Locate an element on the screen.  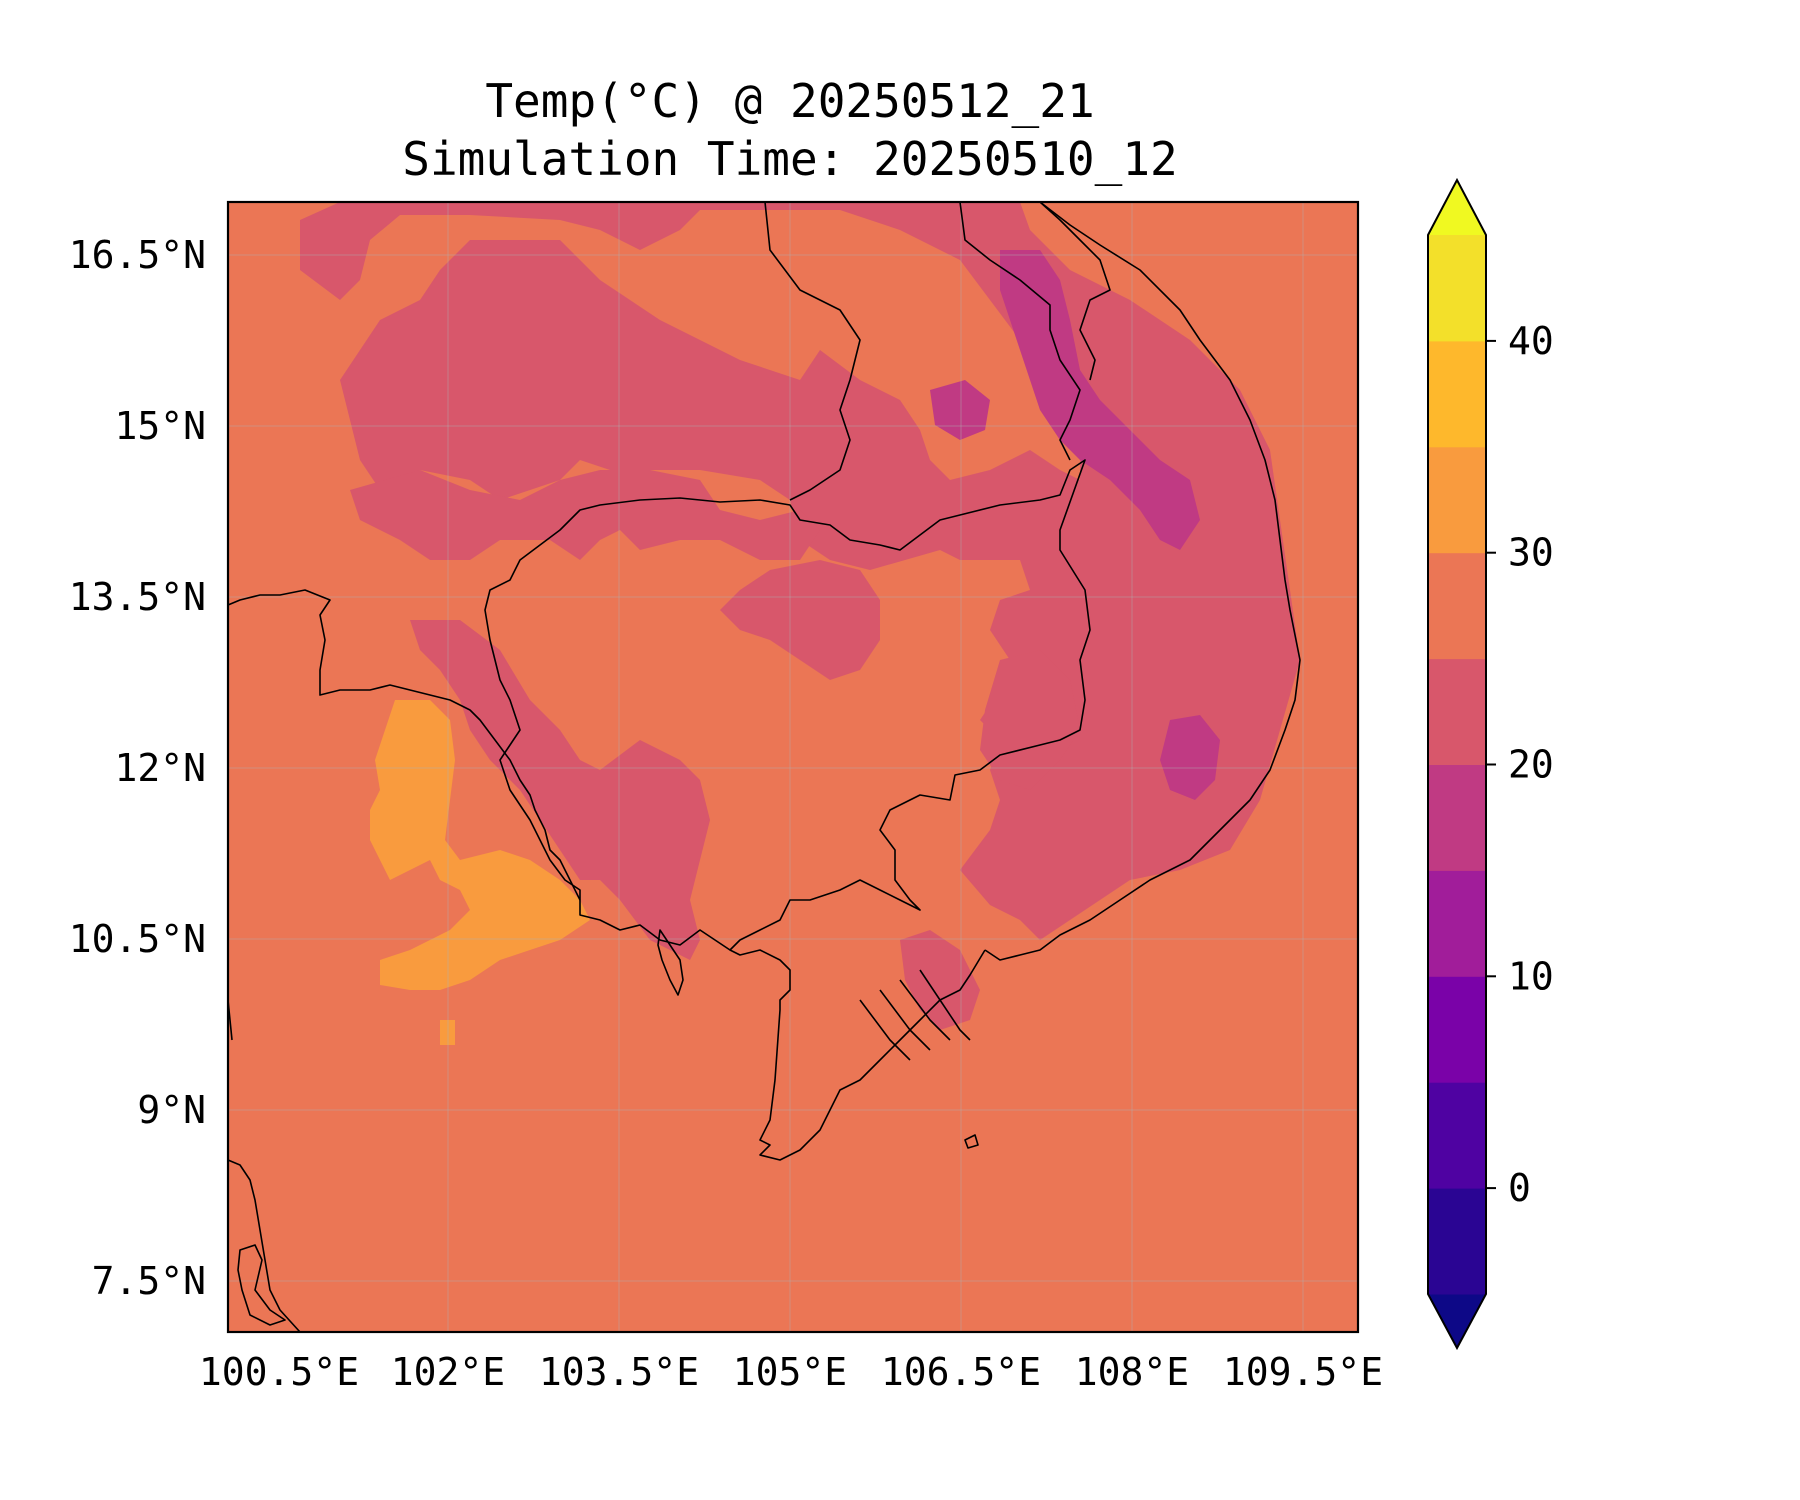
island-phu-quoc is located at coordinates (670, 962).